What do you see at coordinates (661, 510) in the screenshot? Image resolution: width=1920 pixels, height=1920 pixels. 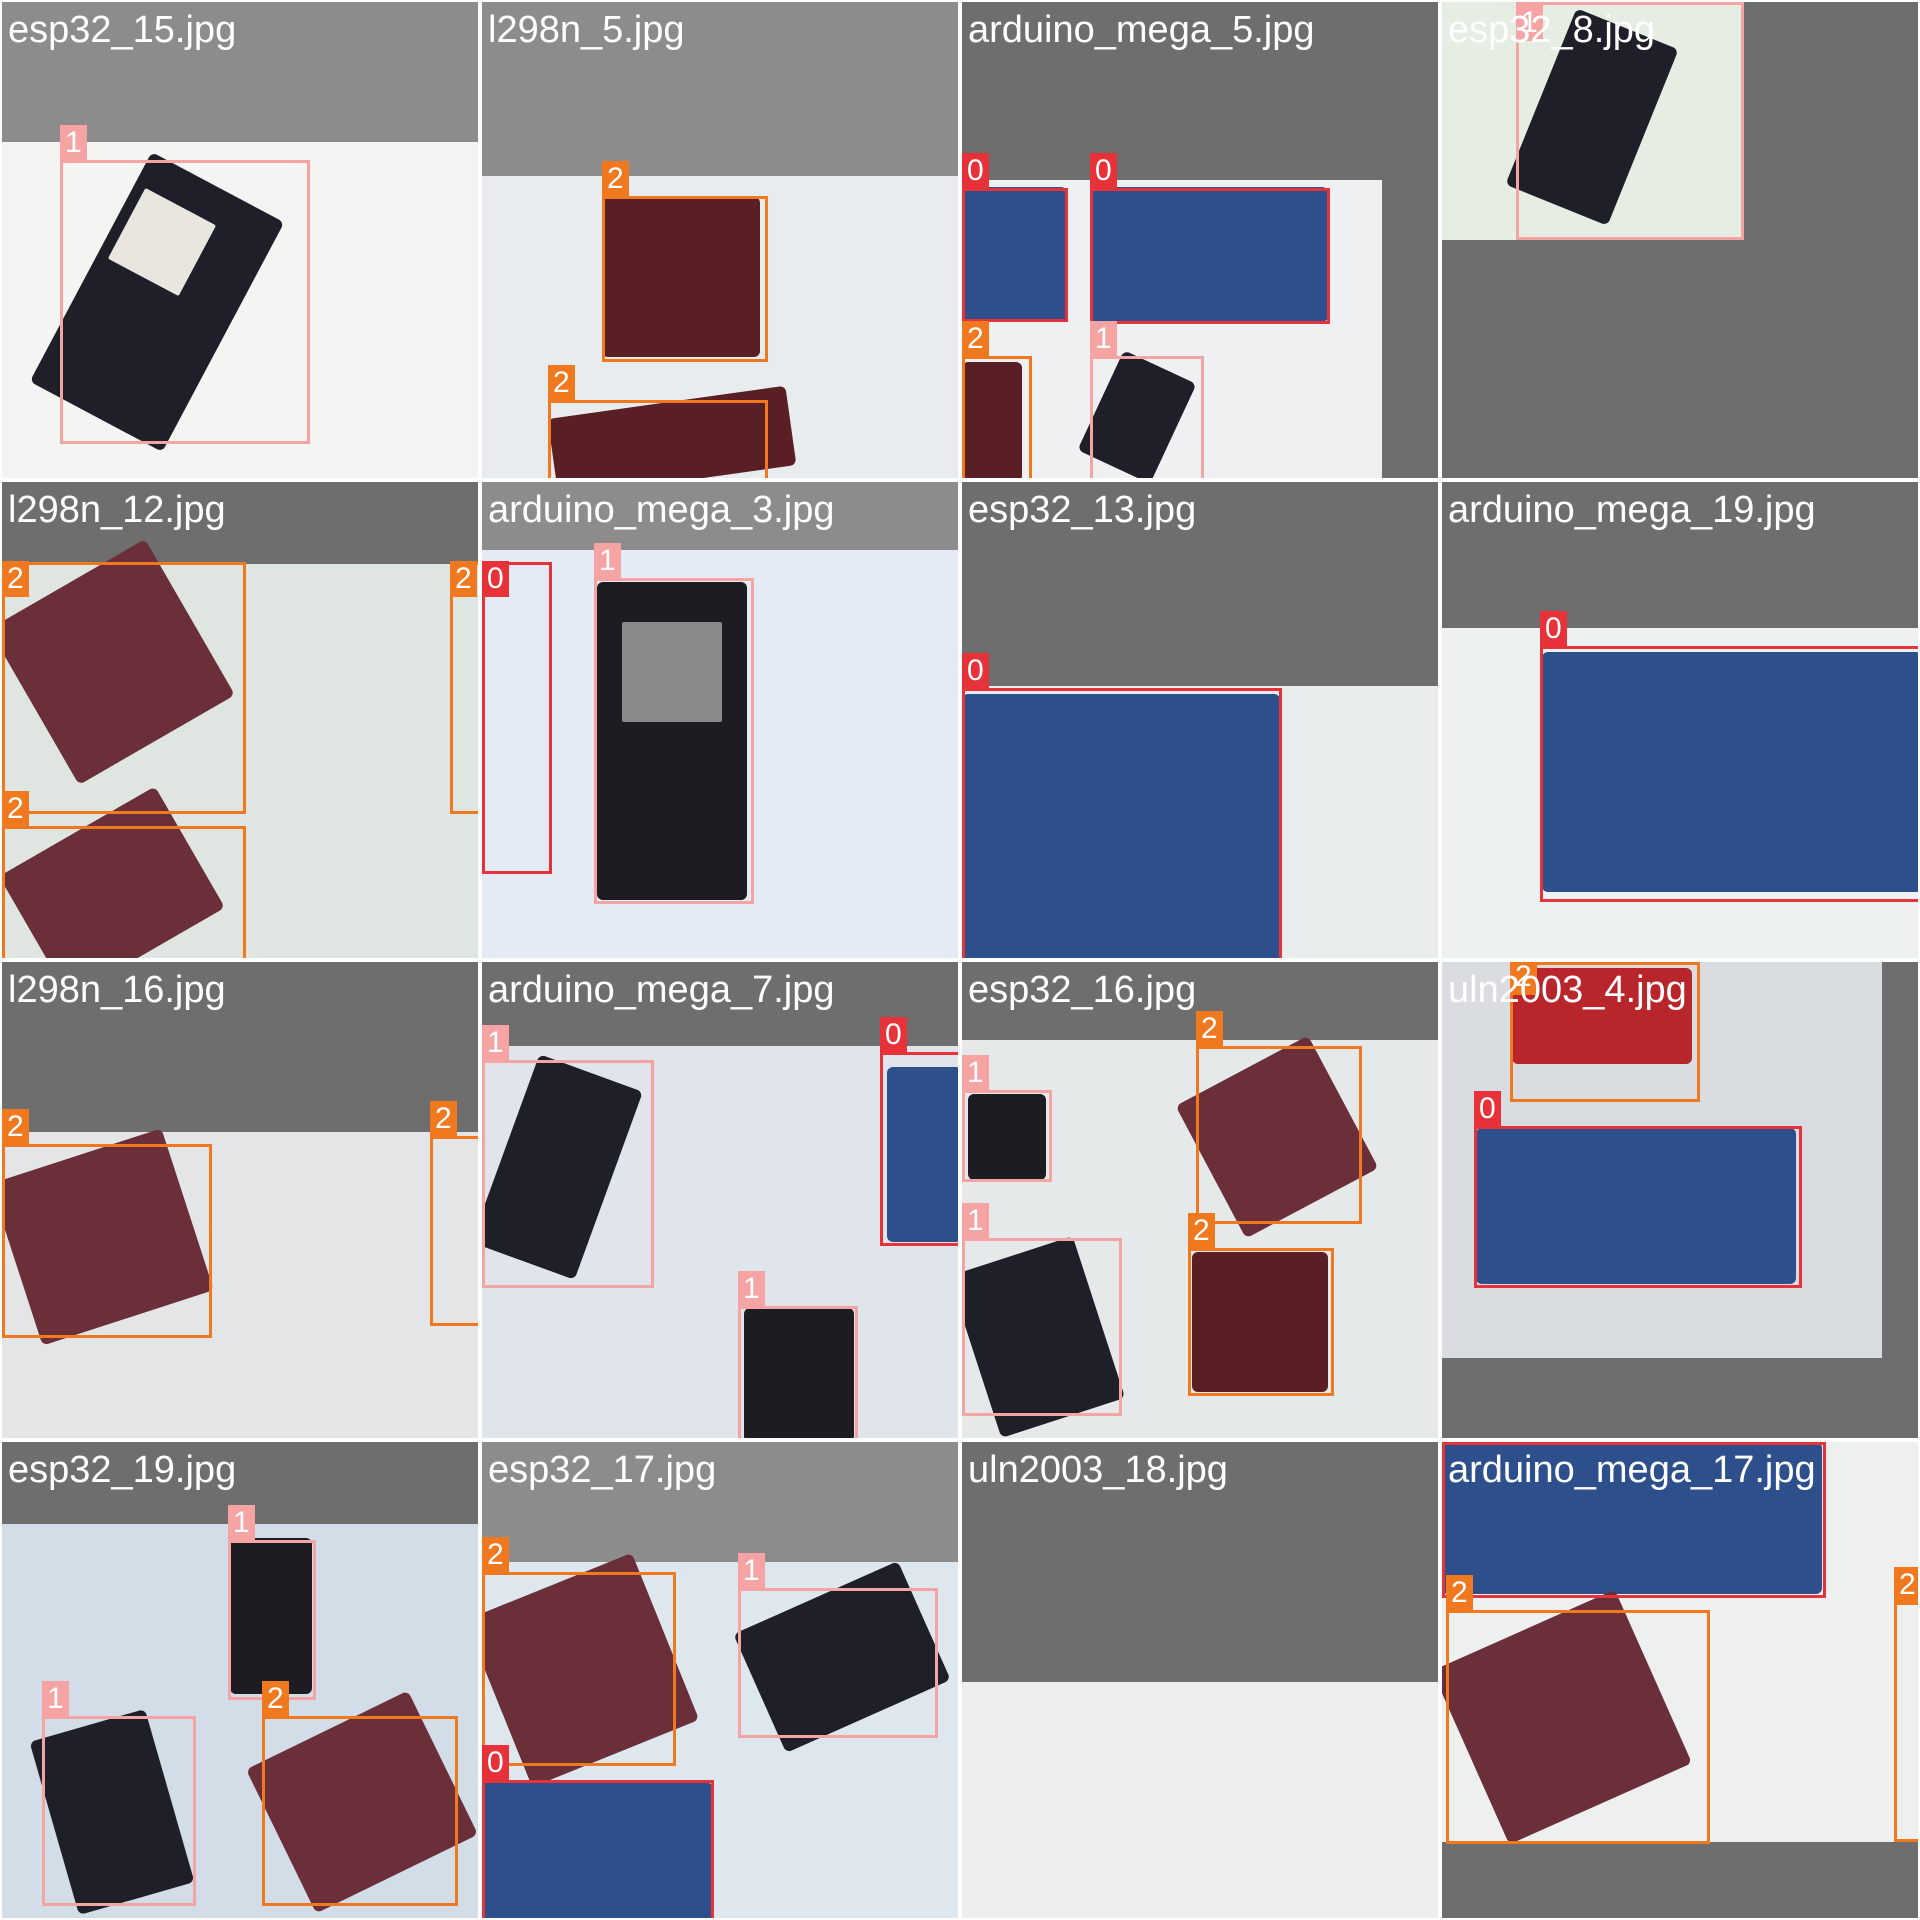 I see `tile-filename: arduino_mega_3.jpg` at bounding box center [661, 510].